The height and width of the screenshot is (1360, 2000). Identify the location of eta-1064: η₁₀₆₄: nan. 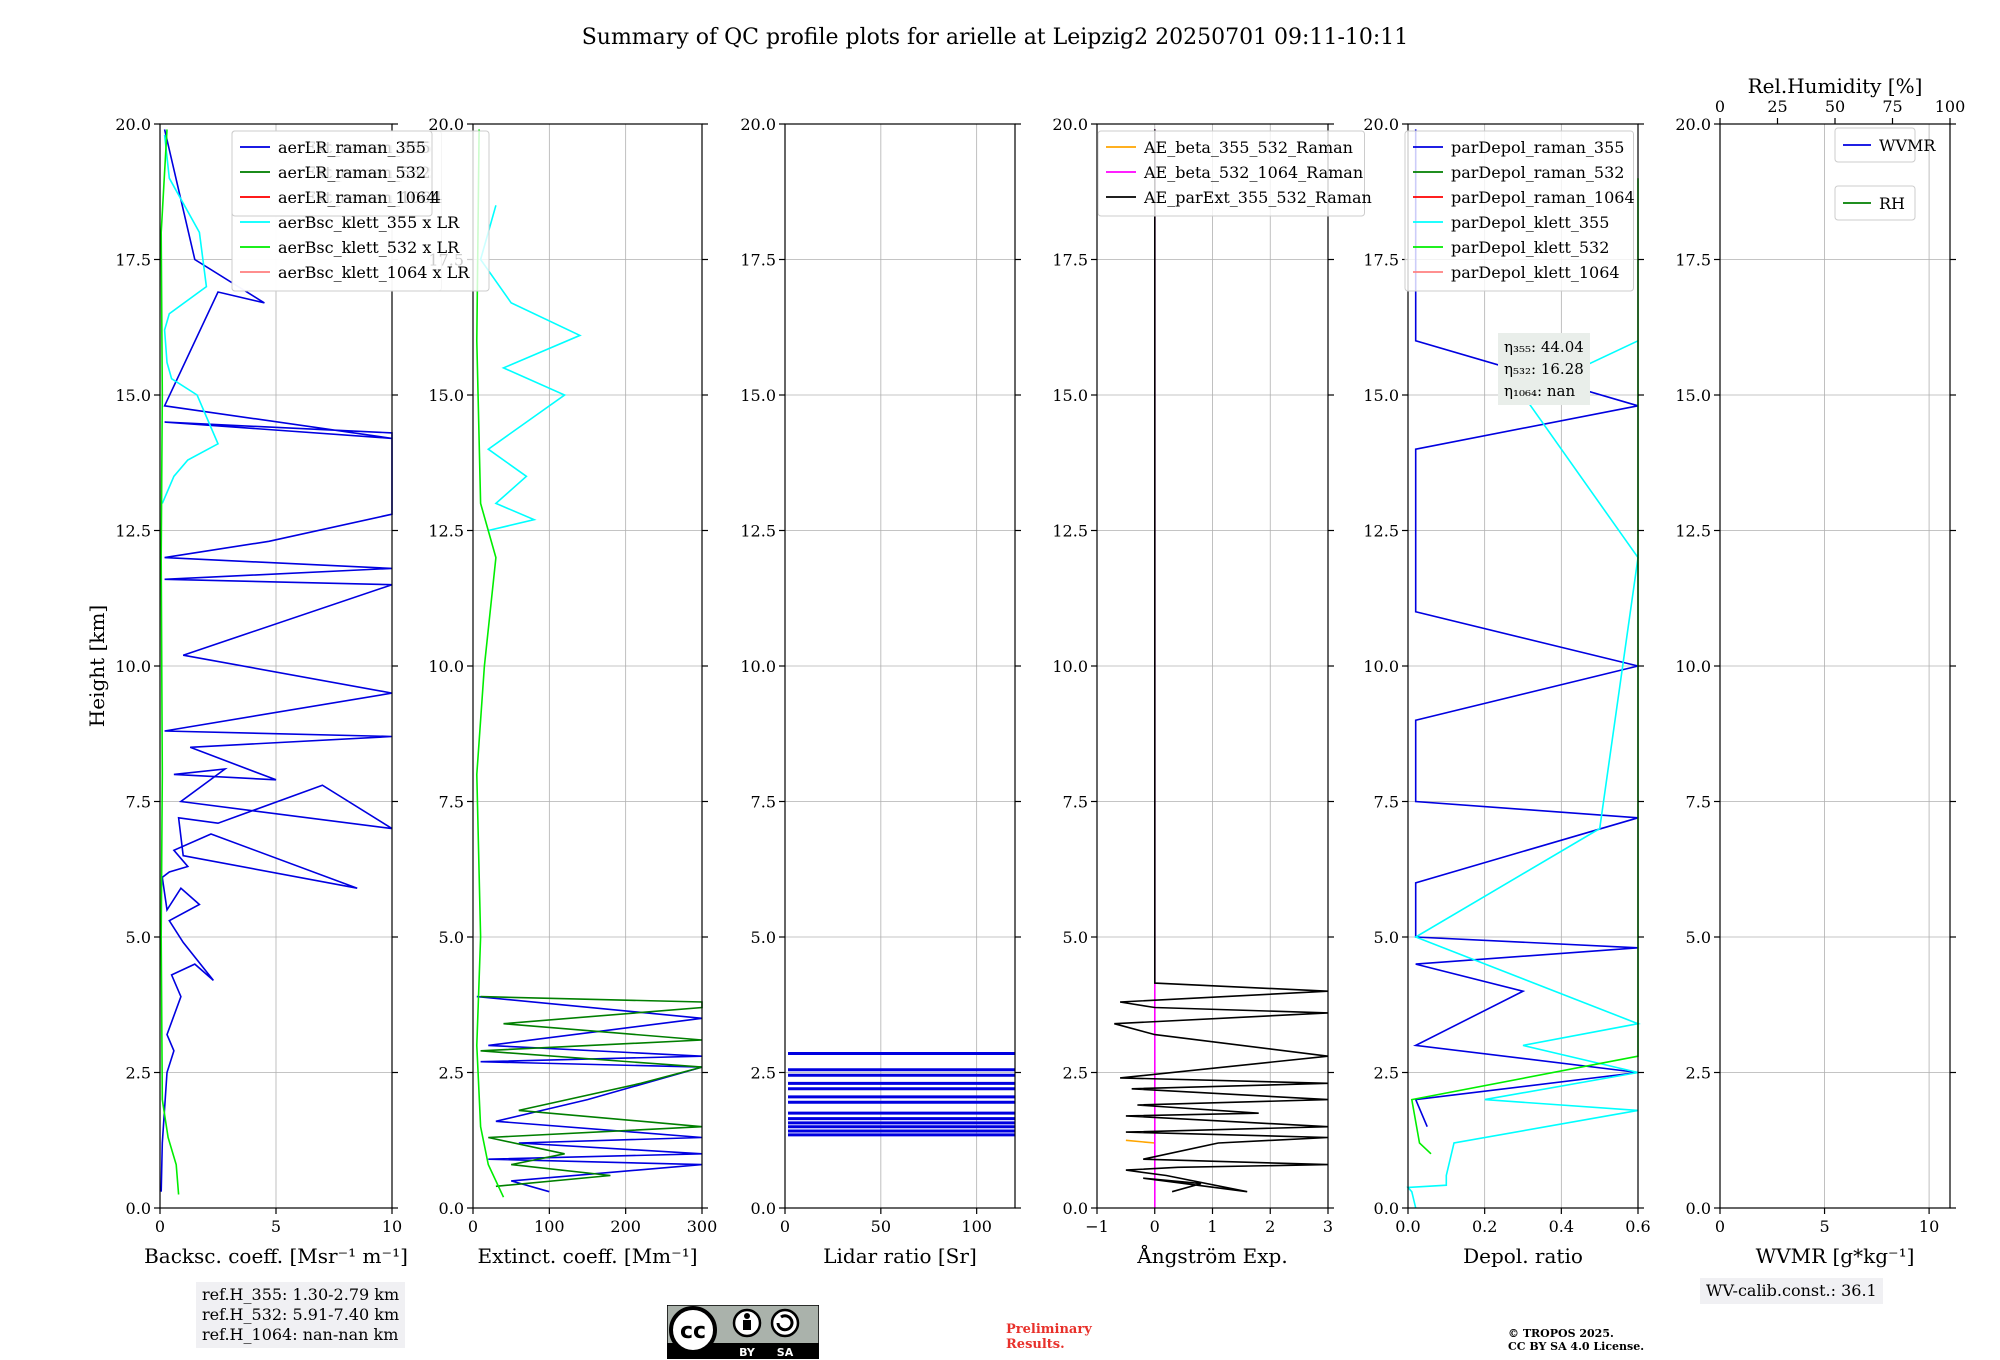
(1540, 391).